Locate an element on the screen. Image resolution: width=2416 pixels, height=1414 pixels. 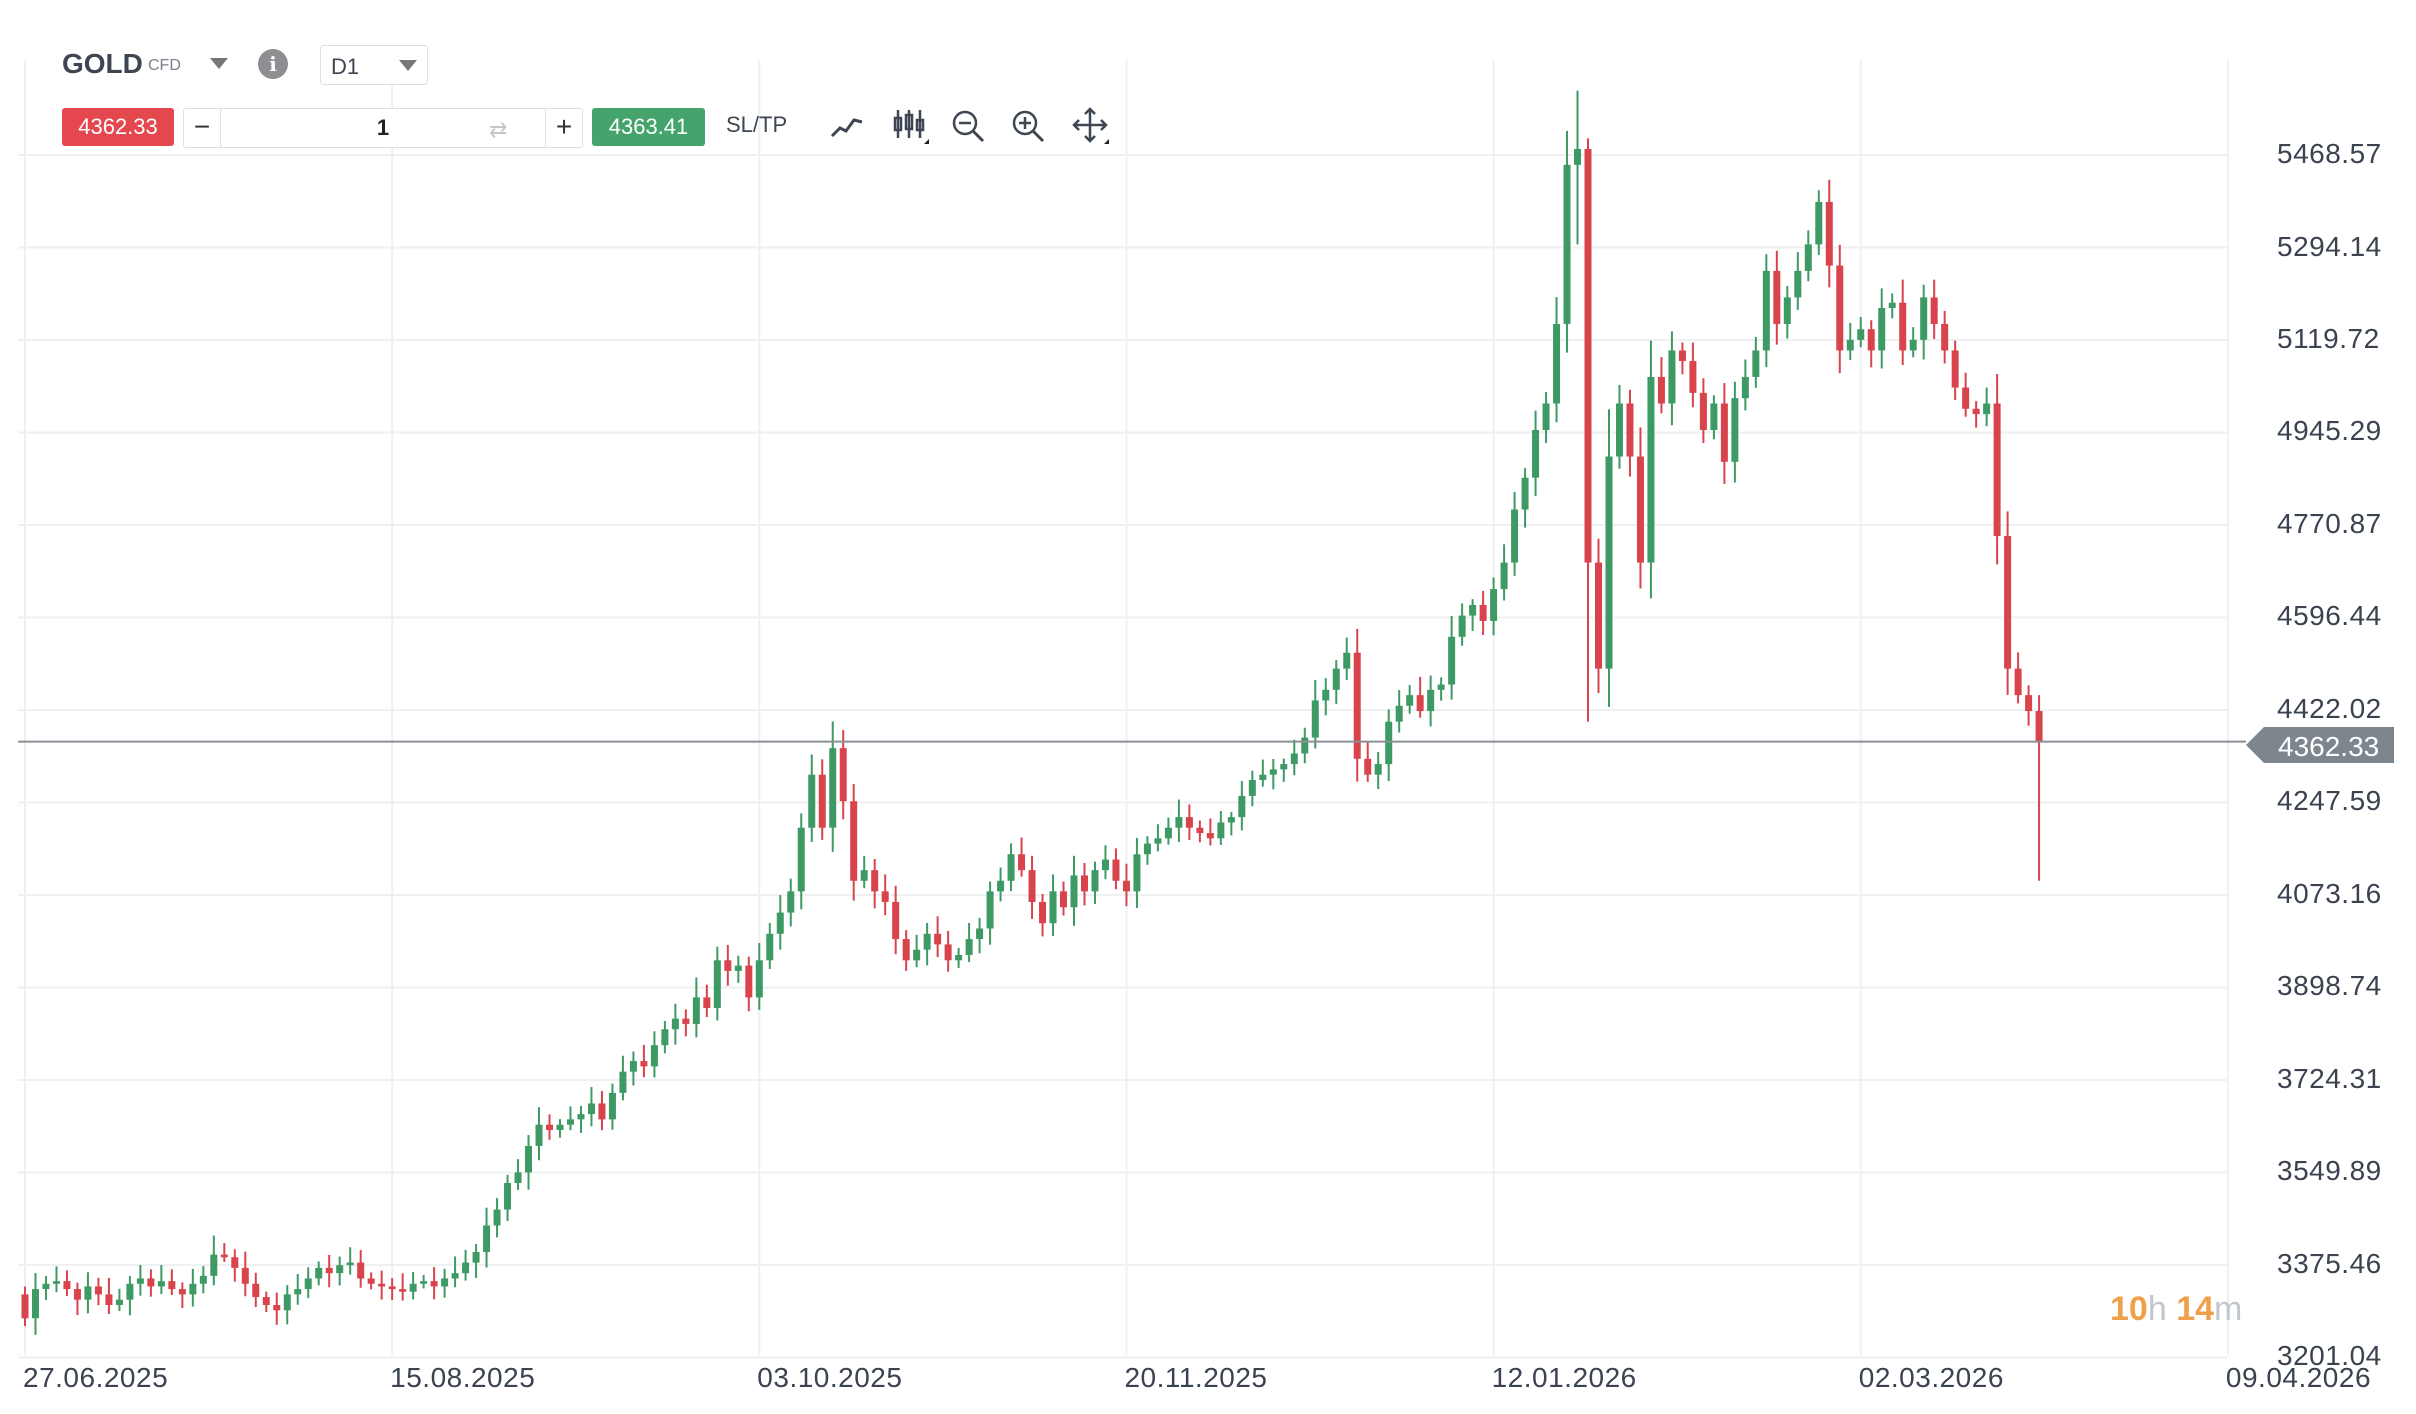
symbol-name: GOLD is located at coordinates (102, 63).